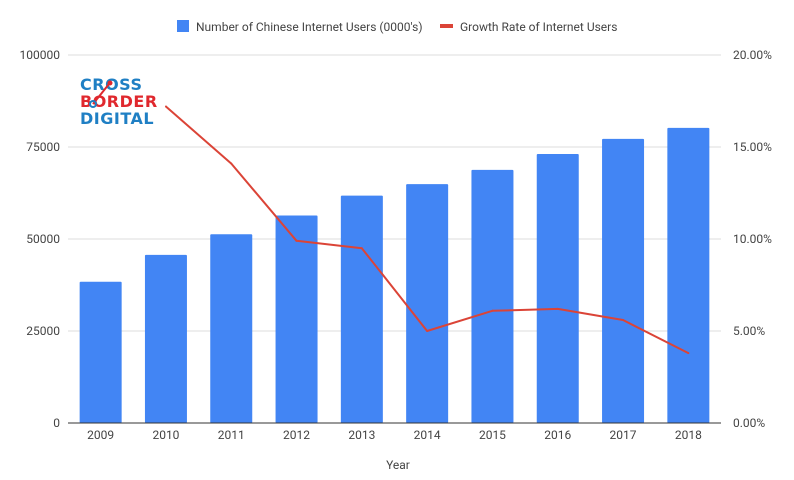 The width and height of the screenshot is (794, 480). I want to click on y-left-tick-label: 50000, so click(43, 239).